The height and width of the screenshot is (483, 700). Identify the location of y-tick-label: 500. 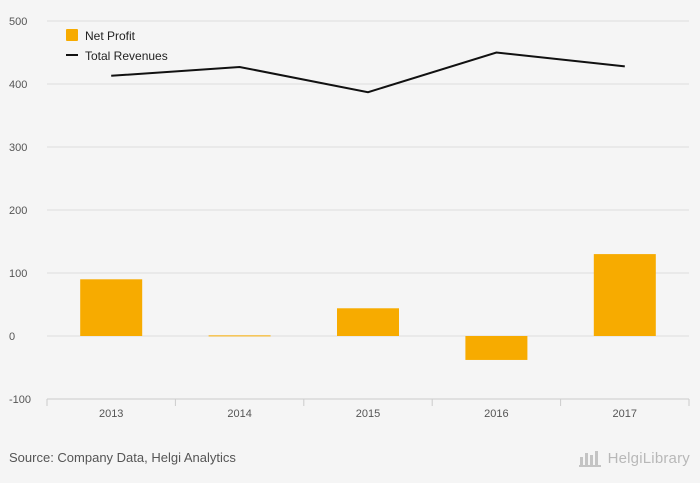
(18, 22).